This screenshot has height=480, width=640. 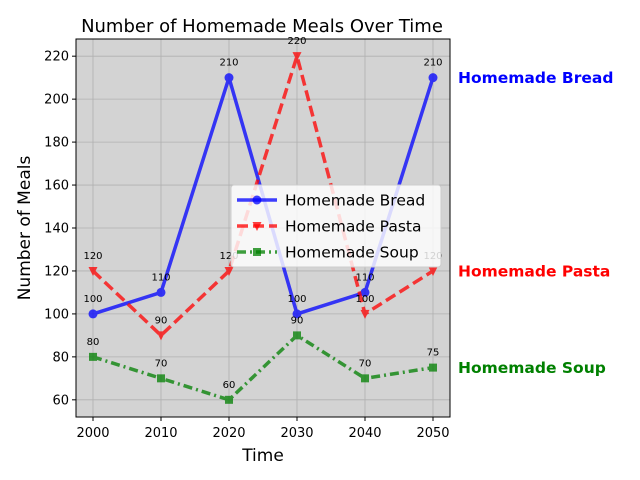 I want to click on y-axis: 60 80 100 120 140 160 180 200 220, so click(x=60, y=229).